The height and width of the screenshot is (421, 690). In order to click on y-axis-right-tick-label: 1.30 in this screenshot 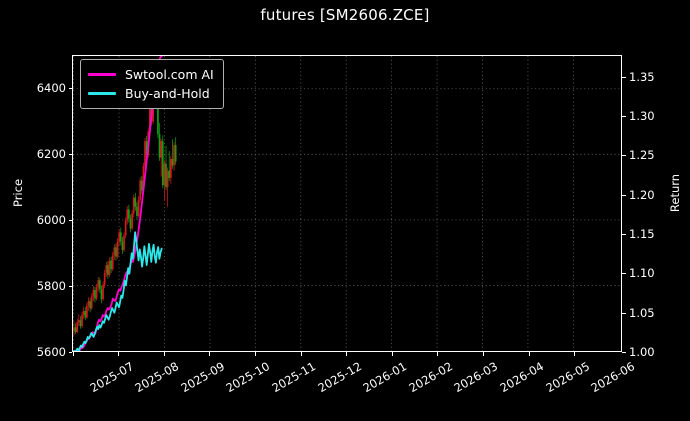, I will do `click(642, 115)`.